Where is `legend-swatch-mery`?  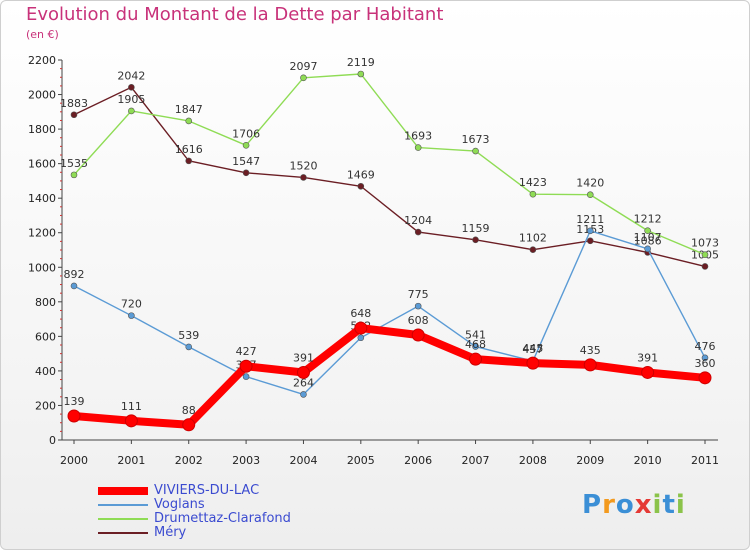 legend-swatch-mery is located at coordinates (123, 533).